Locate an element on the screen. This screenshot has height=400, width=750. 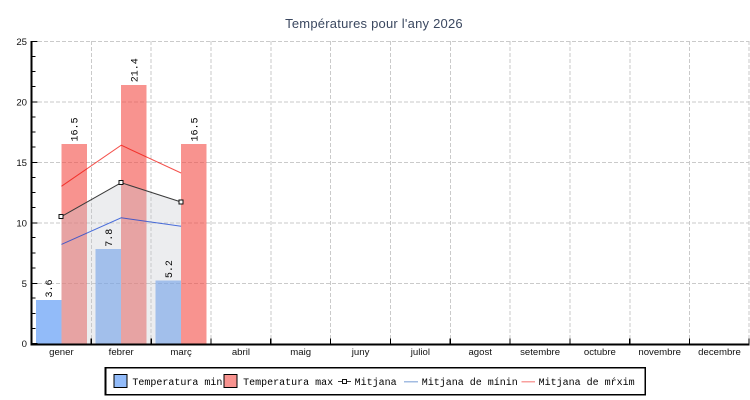
svg-text: novembre is located at coordinates (659, 352).